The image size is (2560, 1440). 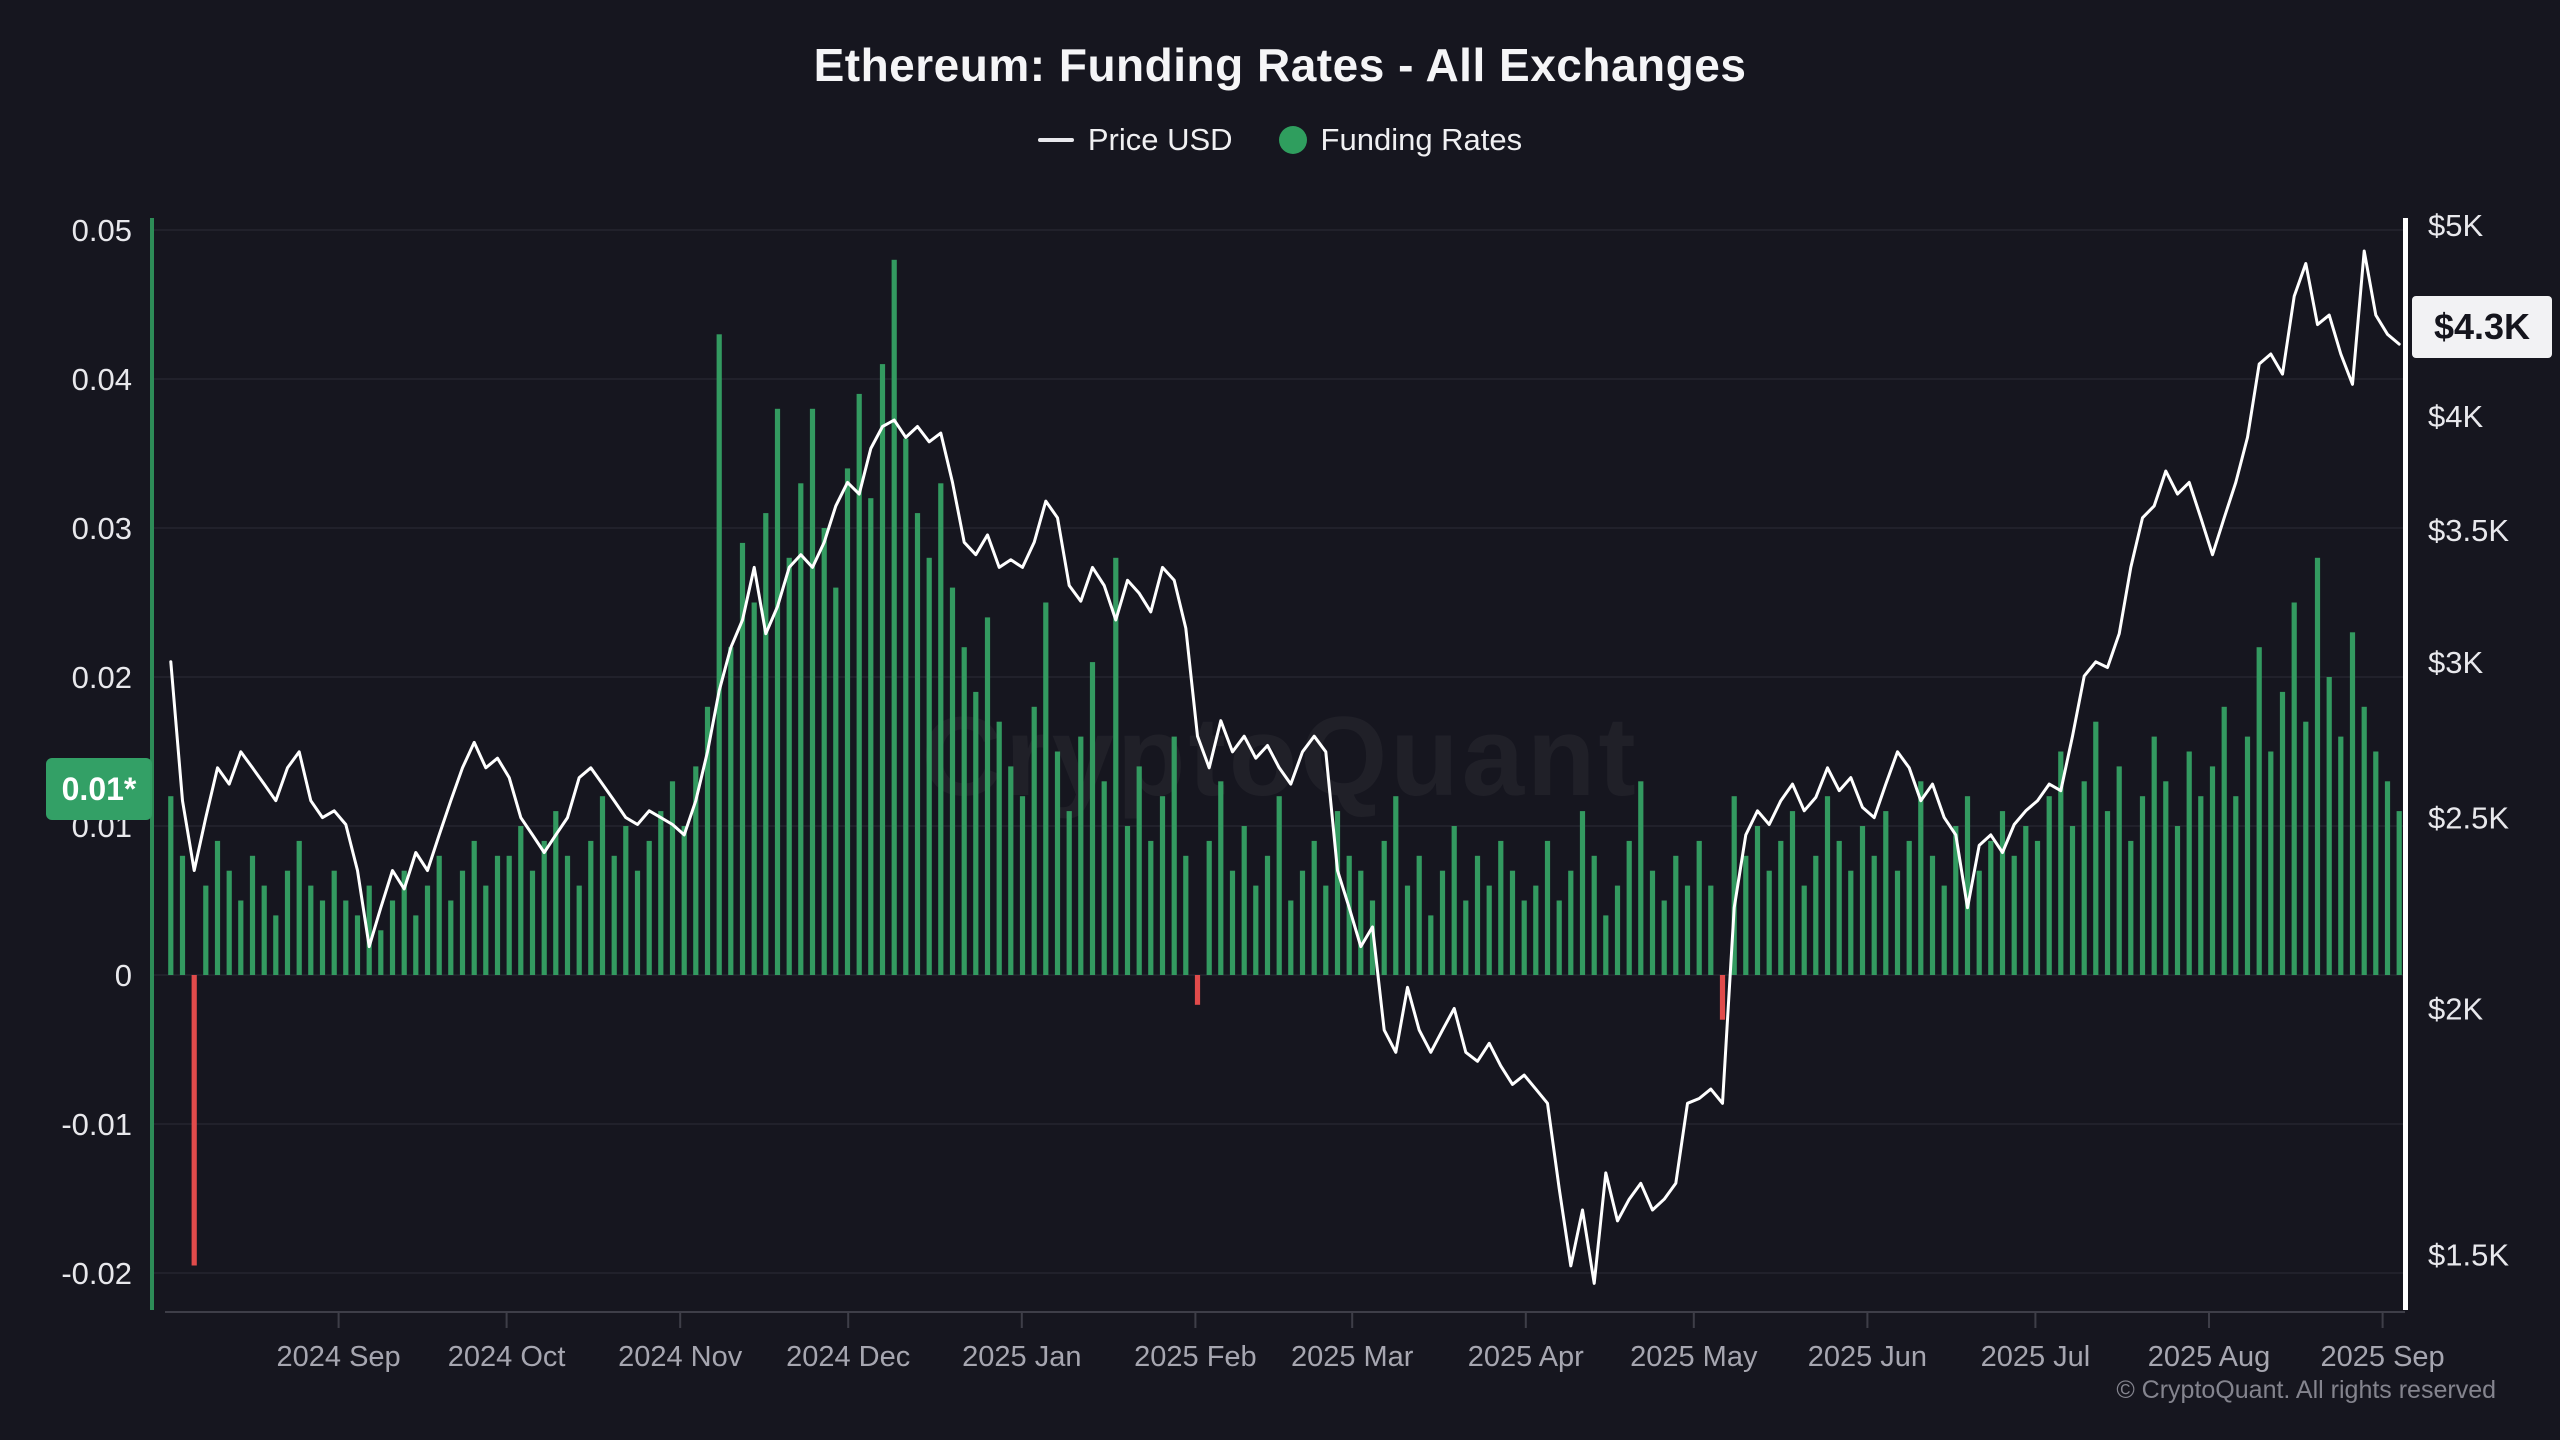 I want to click on x-axis-label: 2025 May, so click(x=1694, y=1357).